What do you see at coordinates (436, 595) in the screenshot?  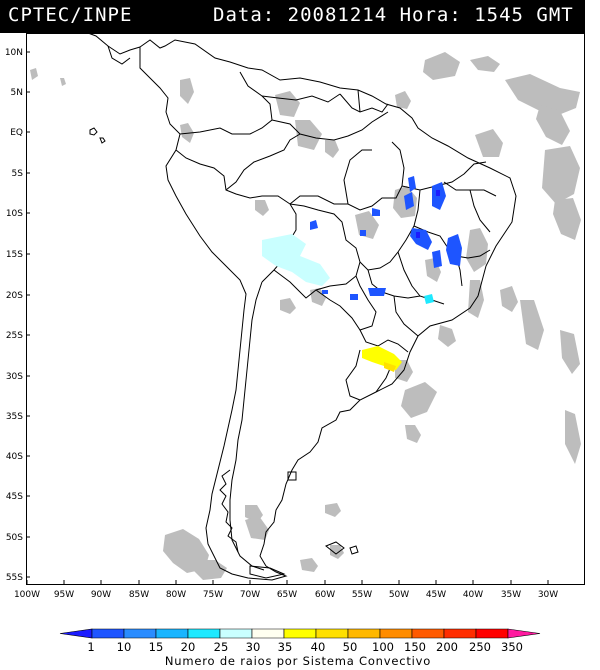 I see `lon-label: 45W` at bounding box center [436, 595].